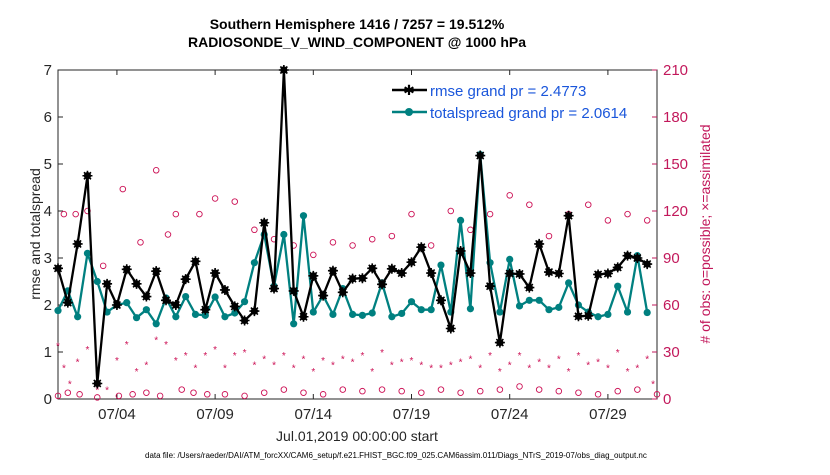 Image resolution: width=830 pixels, height=475 pixels. What do you see at coordinates (215, 414) in the screenshot?
I see `x-tick-label: 07/09` at bounding box center [215, 414].